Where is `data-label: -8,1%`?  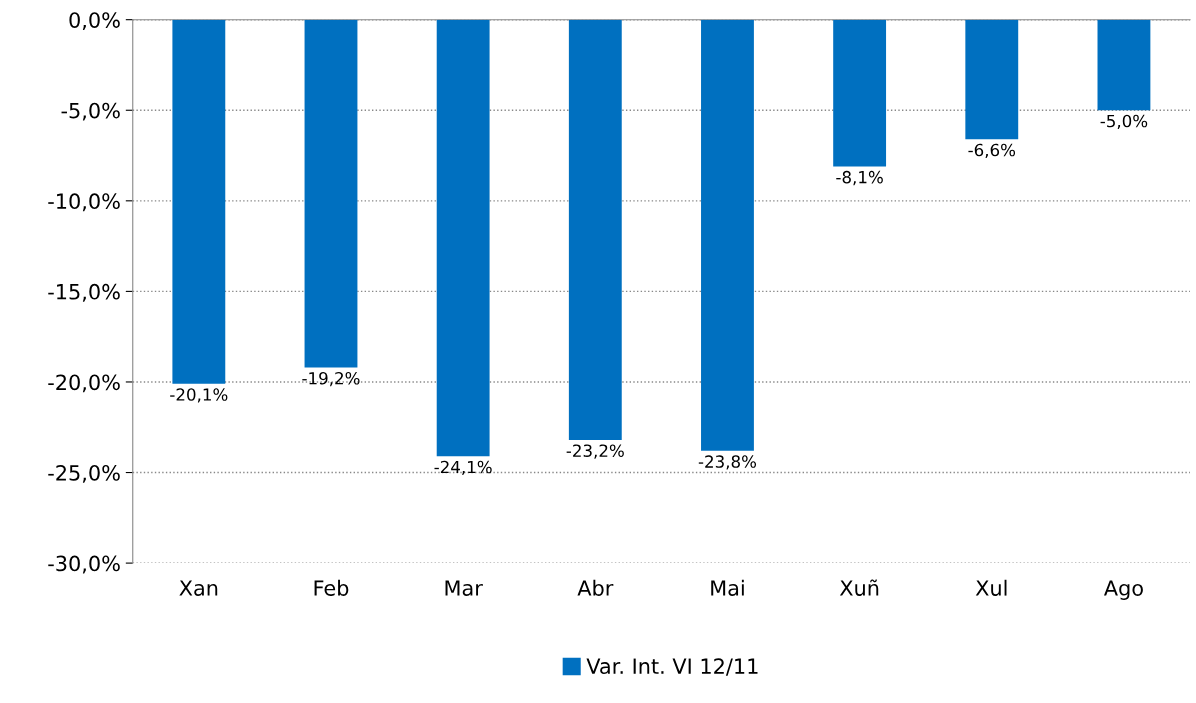
data-label: -8,1% is located at coordinates (859, 178).